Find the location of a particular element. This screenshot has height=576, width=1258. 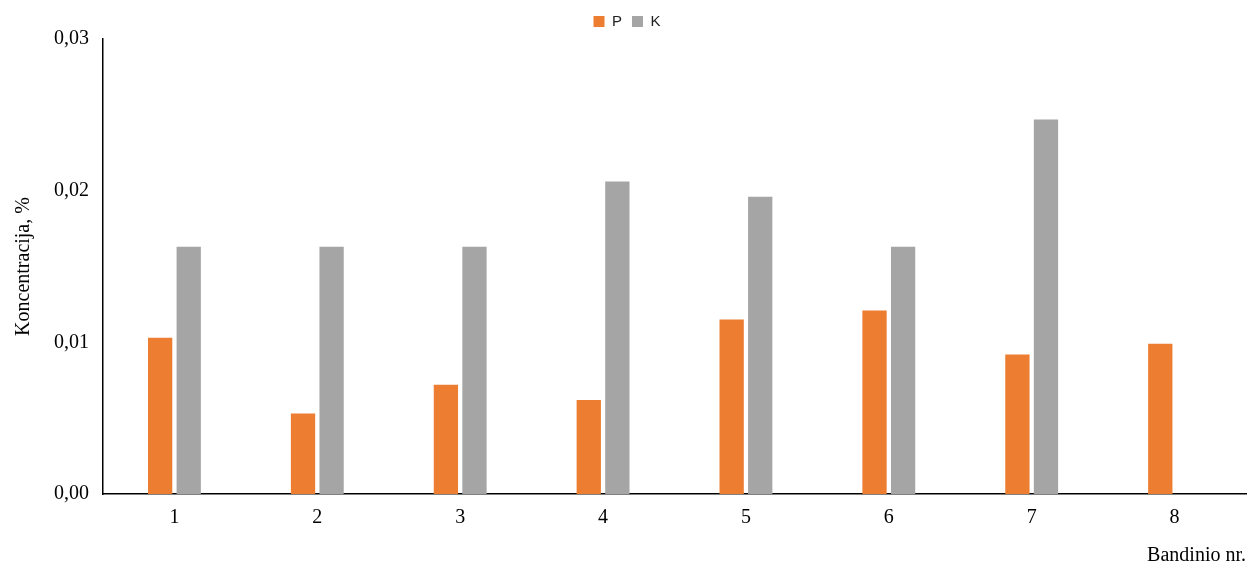

x-tick-label: 2 is located at coordinates (317, 516).